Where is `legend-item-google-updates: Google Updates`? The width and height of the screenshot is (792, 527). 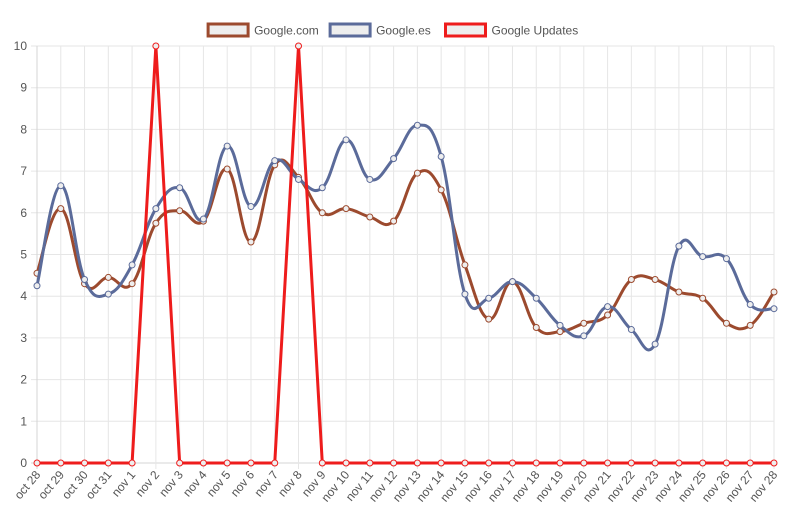 legend-item-google-updates: Google Updates is located at coordinates (511, 30).